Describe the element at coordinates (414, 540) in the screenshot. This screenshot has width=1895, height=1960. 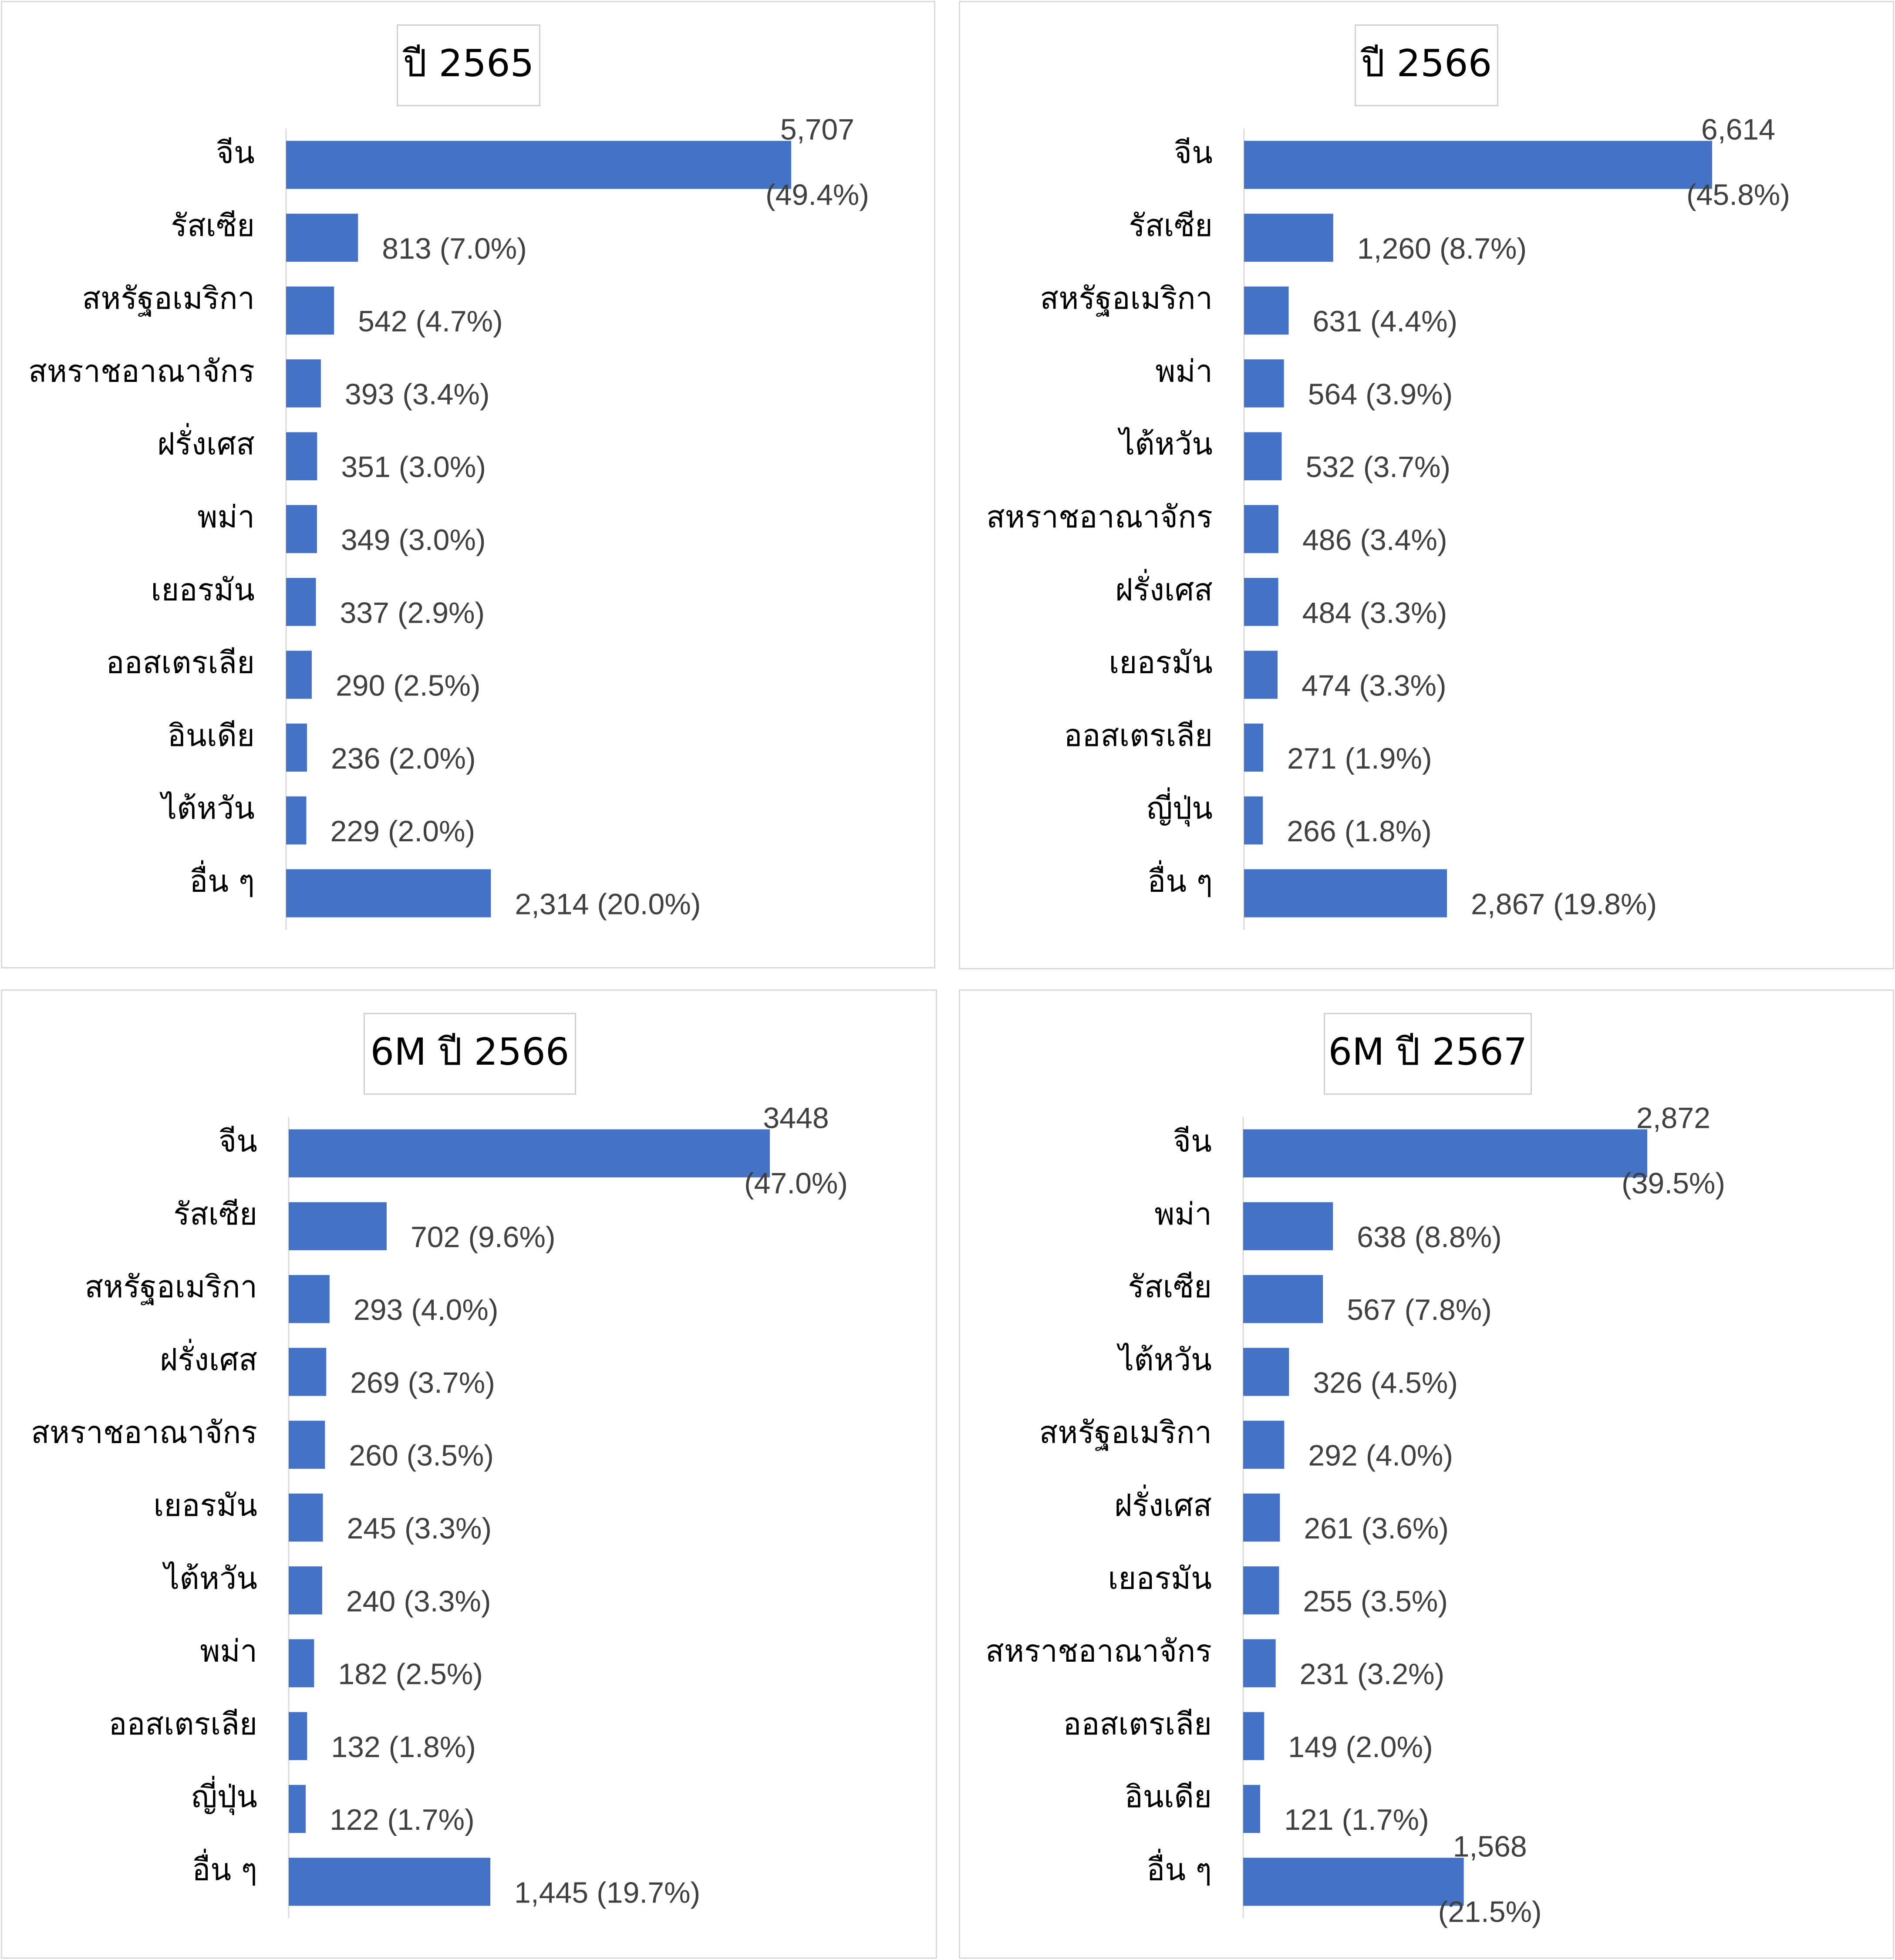
I see `data-label: 349 (3.0%)` at that location.